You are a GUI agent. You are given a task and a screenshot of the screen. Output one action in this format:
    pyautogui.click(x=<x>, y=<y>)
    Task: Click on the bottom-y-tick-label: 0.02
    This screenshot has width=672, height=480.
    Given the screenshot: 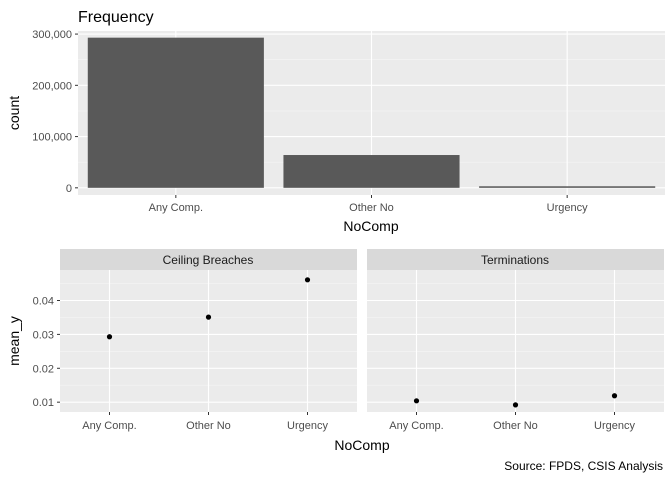 What is the action you would take?
    pyautogui.click(x=43, y=369)
    